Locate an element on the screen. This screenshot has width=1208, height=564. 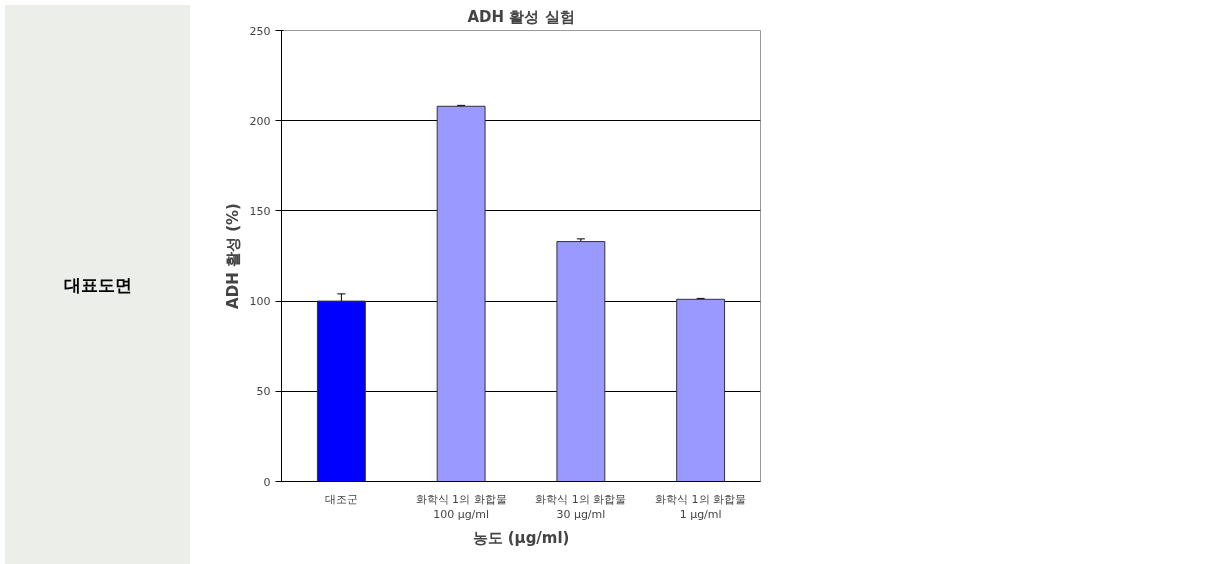
x-tick-label: 화학식 1의 화합물 100 μg/ml is located at coordinates (461, 507).